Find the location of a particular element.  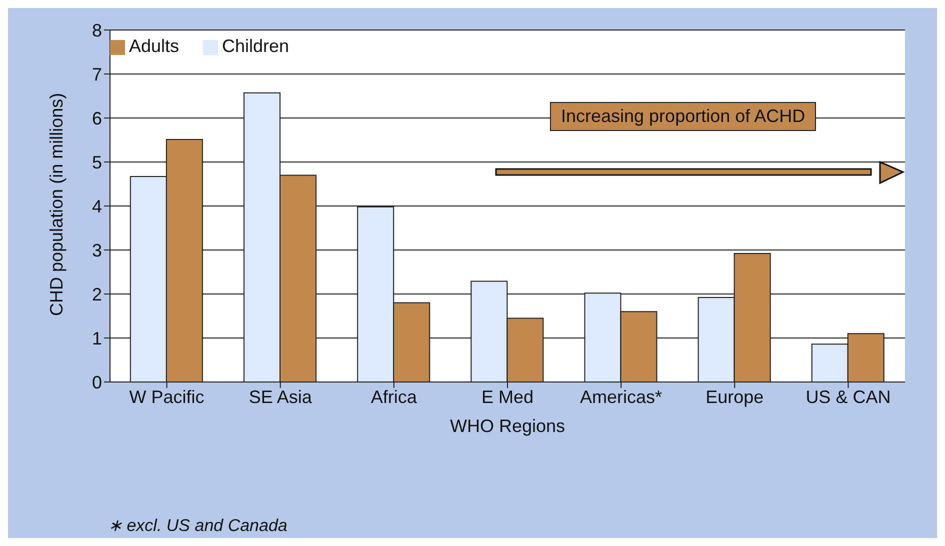

x-tick-label: Europe is located at coordinates (735, 396).